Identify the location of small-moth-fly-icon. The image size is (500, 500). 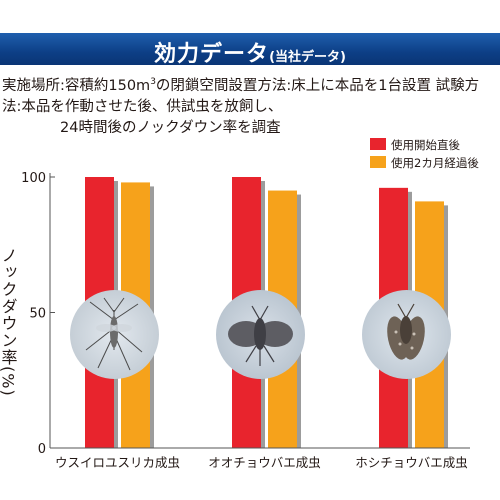
(406, 334).